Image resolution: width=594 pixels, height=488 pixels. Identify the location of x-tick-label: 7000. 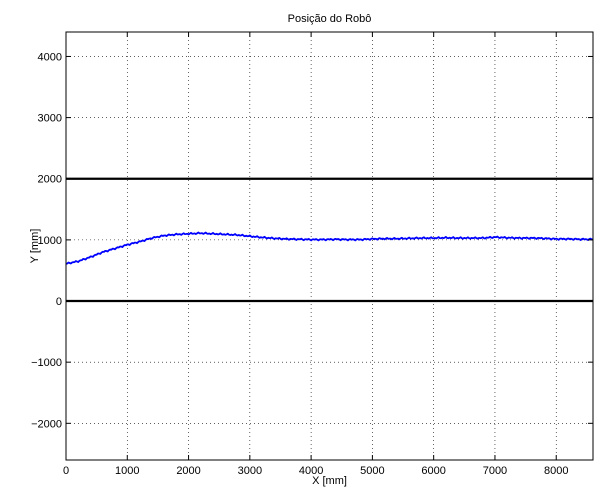
(495, 471).